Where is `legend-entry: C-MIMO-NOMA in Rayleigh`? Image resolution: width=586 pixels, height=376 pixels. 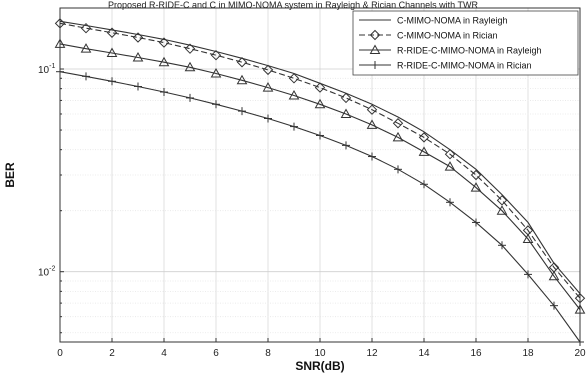
legend-entry: C-MIMO-NOMA in Rayleigh is located at coordinates (433, 21).